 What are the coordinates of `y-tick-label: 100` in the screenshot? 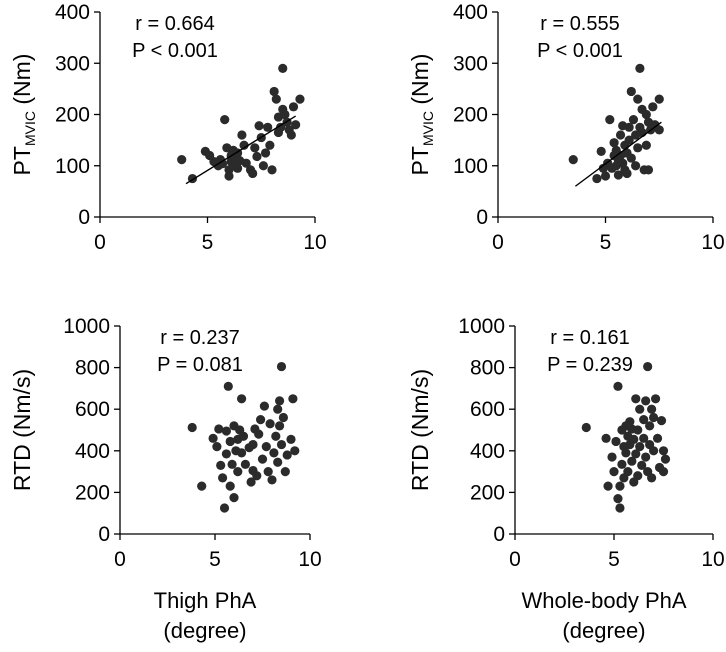 It's located at (470, 166).